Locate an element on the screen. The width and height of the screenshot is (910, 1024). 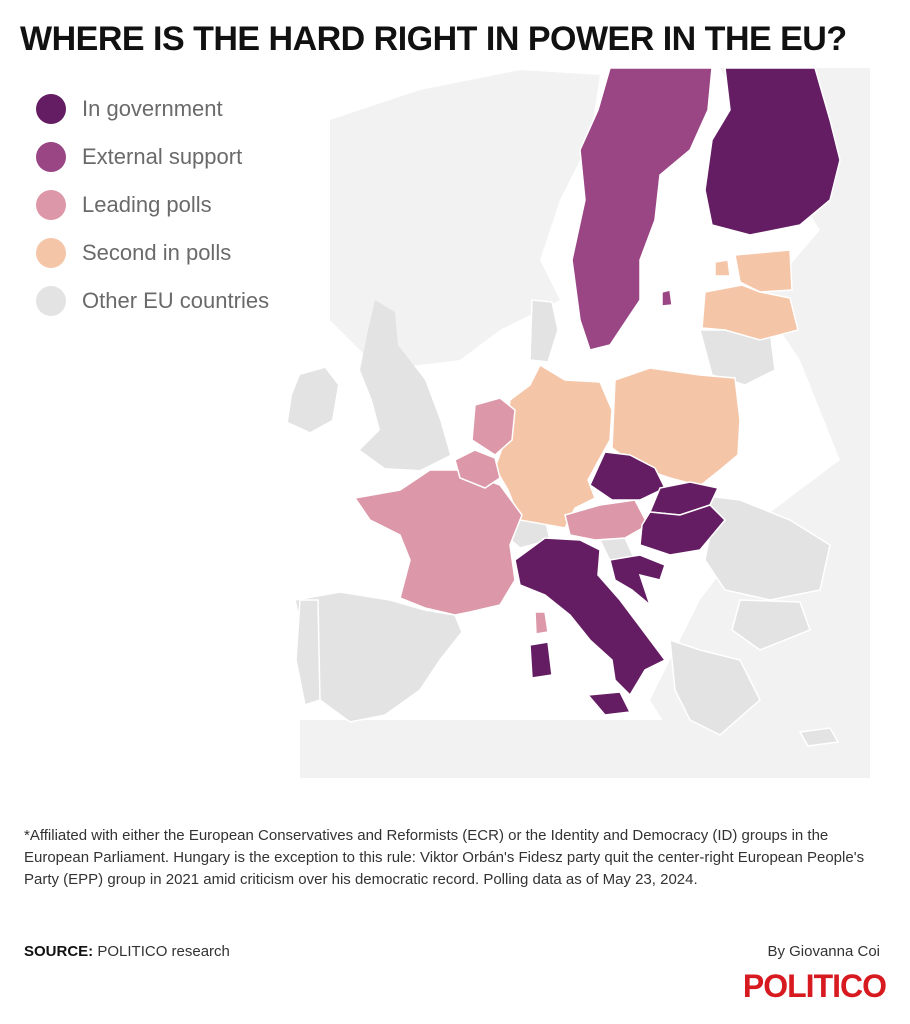
legend-label: Other EU countries is located at coordinates (176, 300).